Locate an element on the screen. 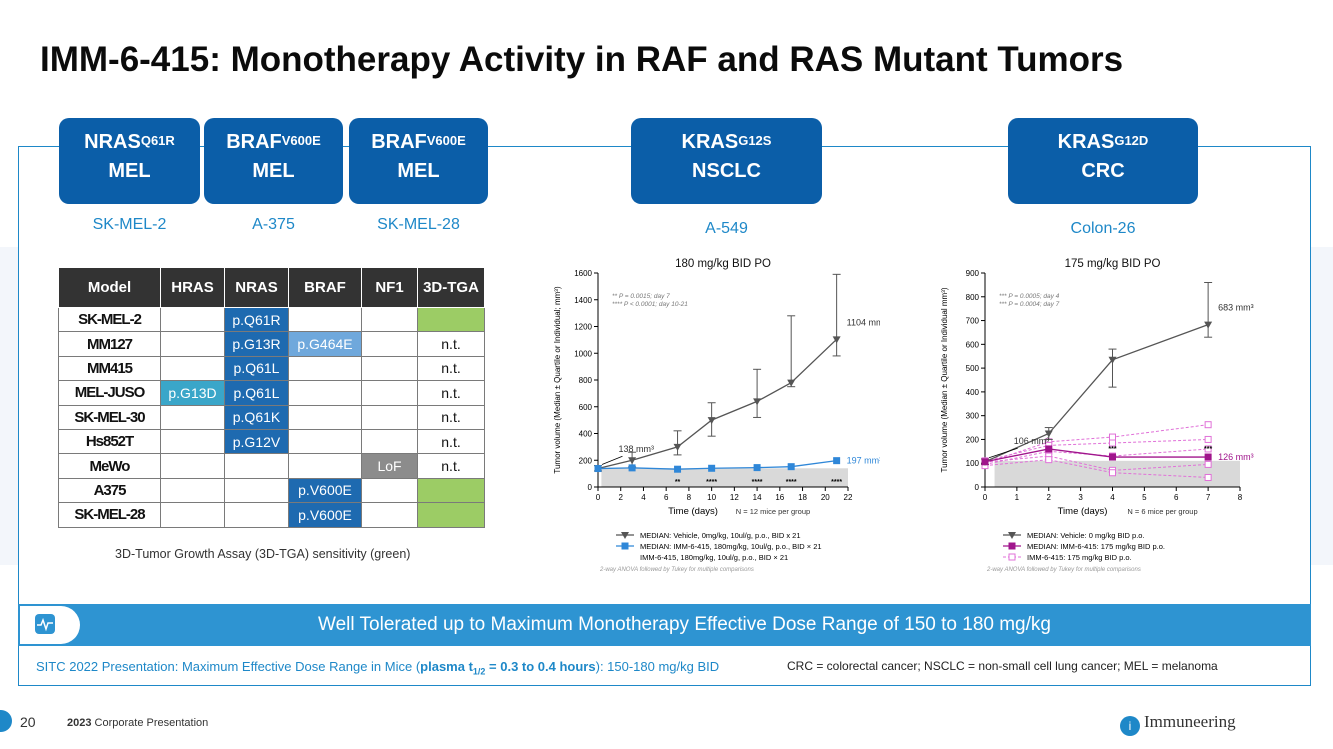 The image size is (1333, 749). heartbeat-monitor-icon is located at coordinates (45, 624).